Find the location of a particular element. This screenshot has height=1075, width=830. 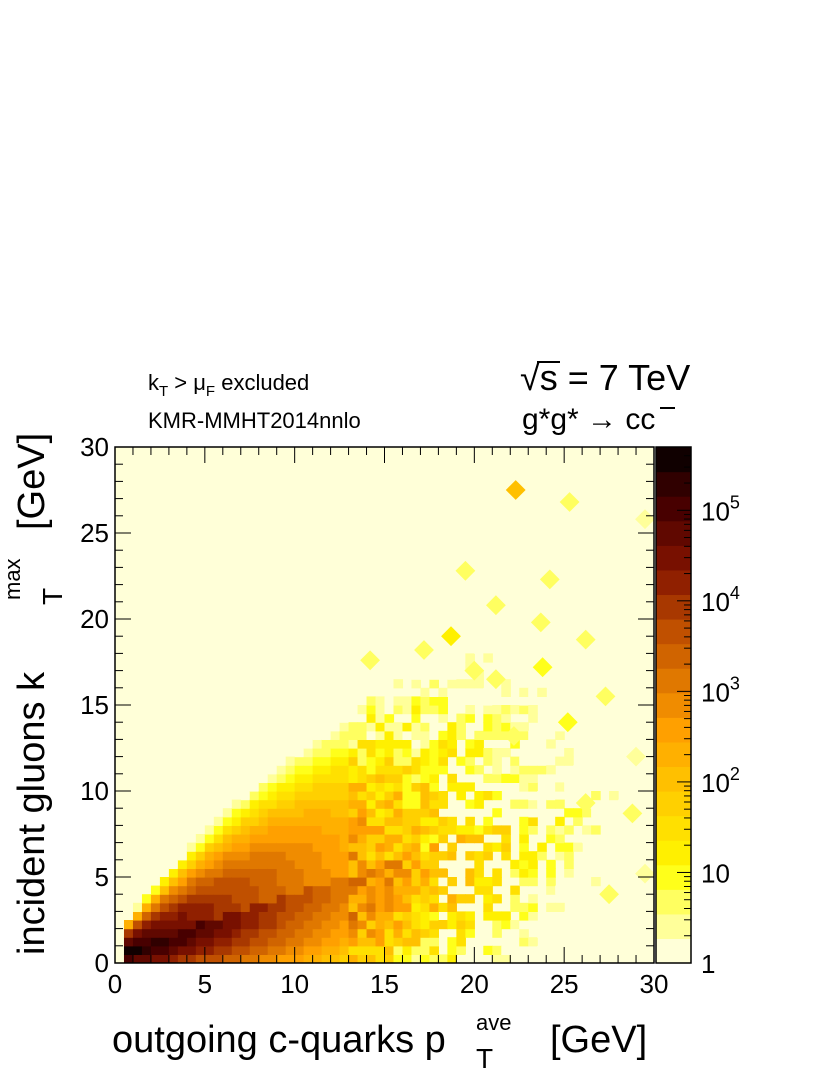

x-axis-title: outgoing c-quarks p is located at coordinates (279, 1040).